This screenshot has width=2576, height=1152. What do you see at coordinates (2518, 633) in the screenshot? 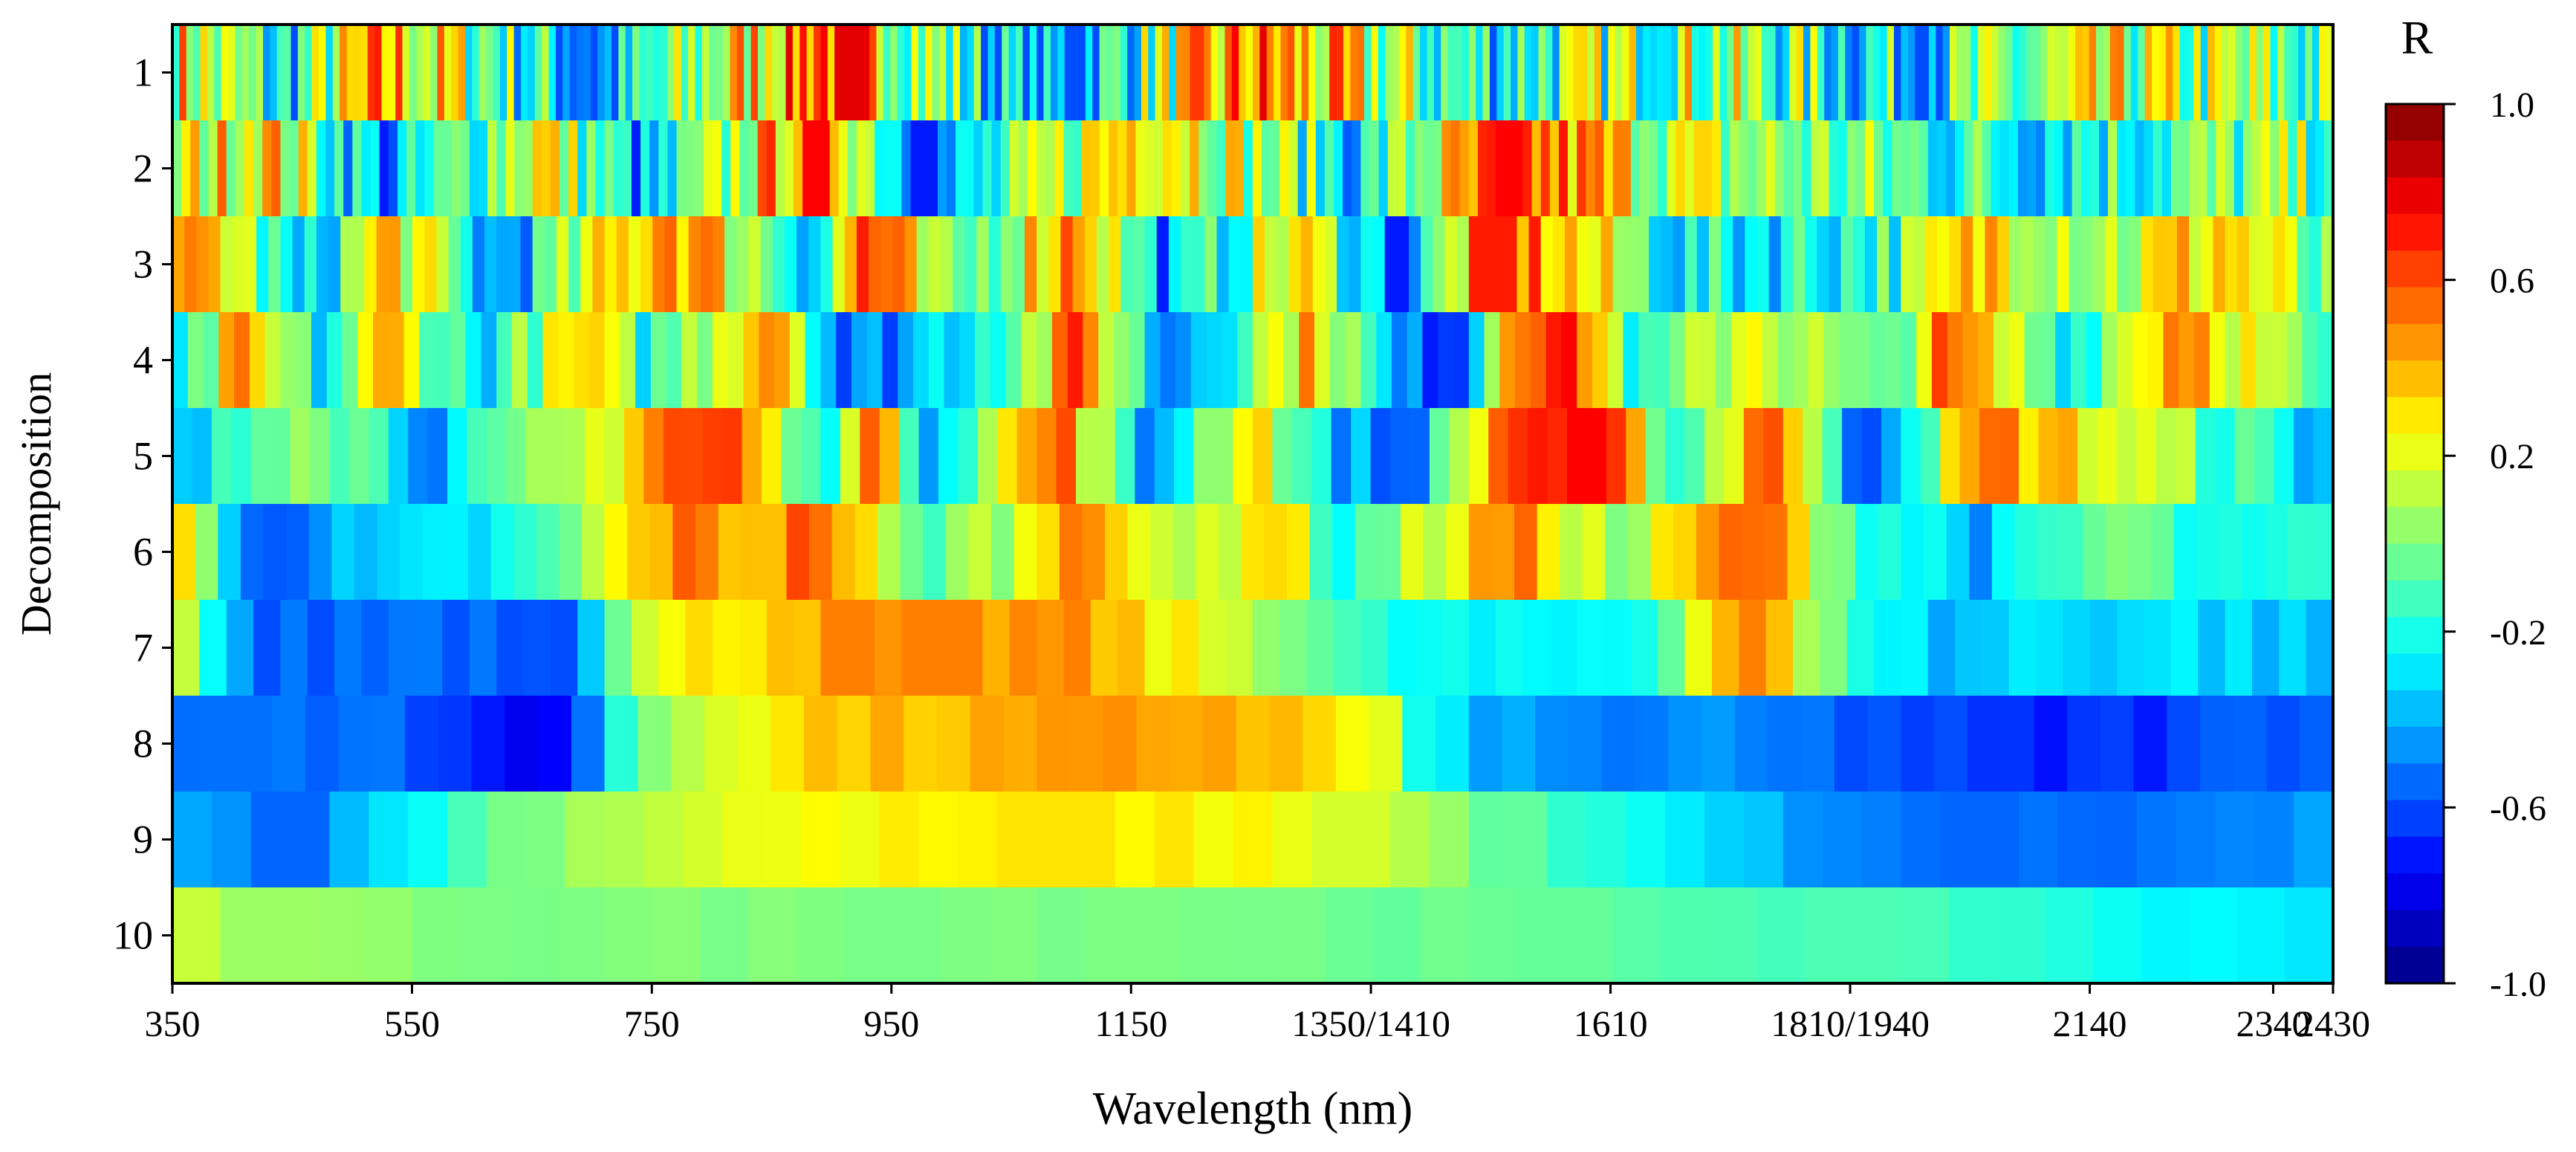
I see `colorbar-tick-label: -0.2` at bounding box center [2518, 633].